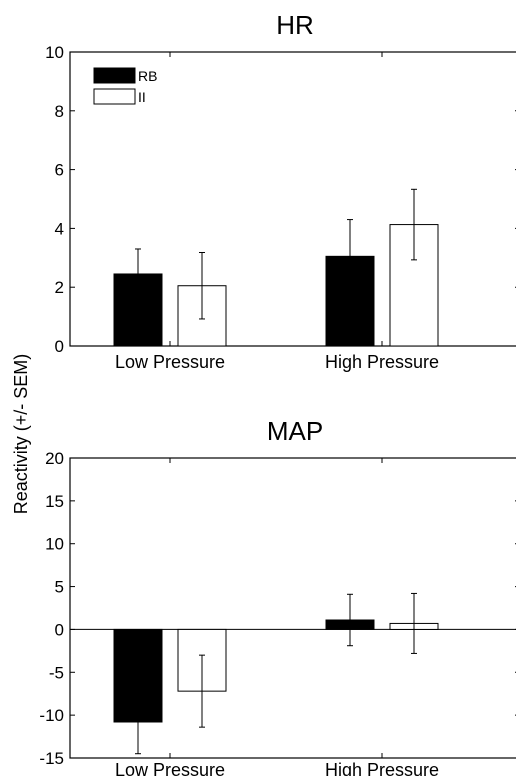 The width and height of the screenshot is (516, 776). What do you see at coordinates (276, 673) in the screenshot?
I see `map-bars` at bounding box center [276, 673].